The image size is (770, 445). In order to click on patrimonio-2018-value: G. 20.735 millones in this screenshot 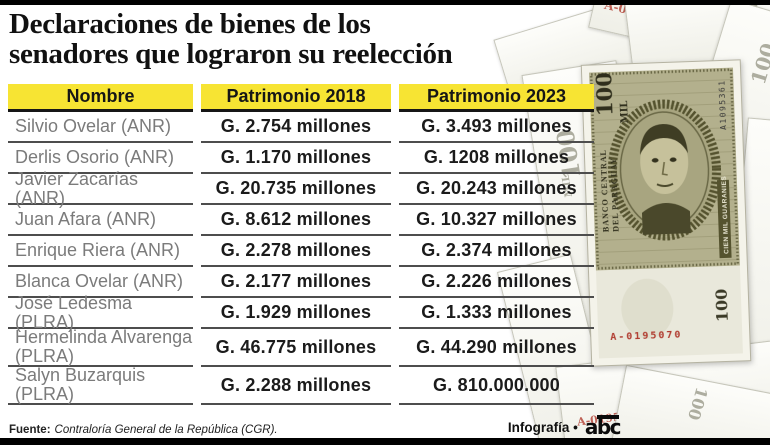, I will do `click(296, 189)`.